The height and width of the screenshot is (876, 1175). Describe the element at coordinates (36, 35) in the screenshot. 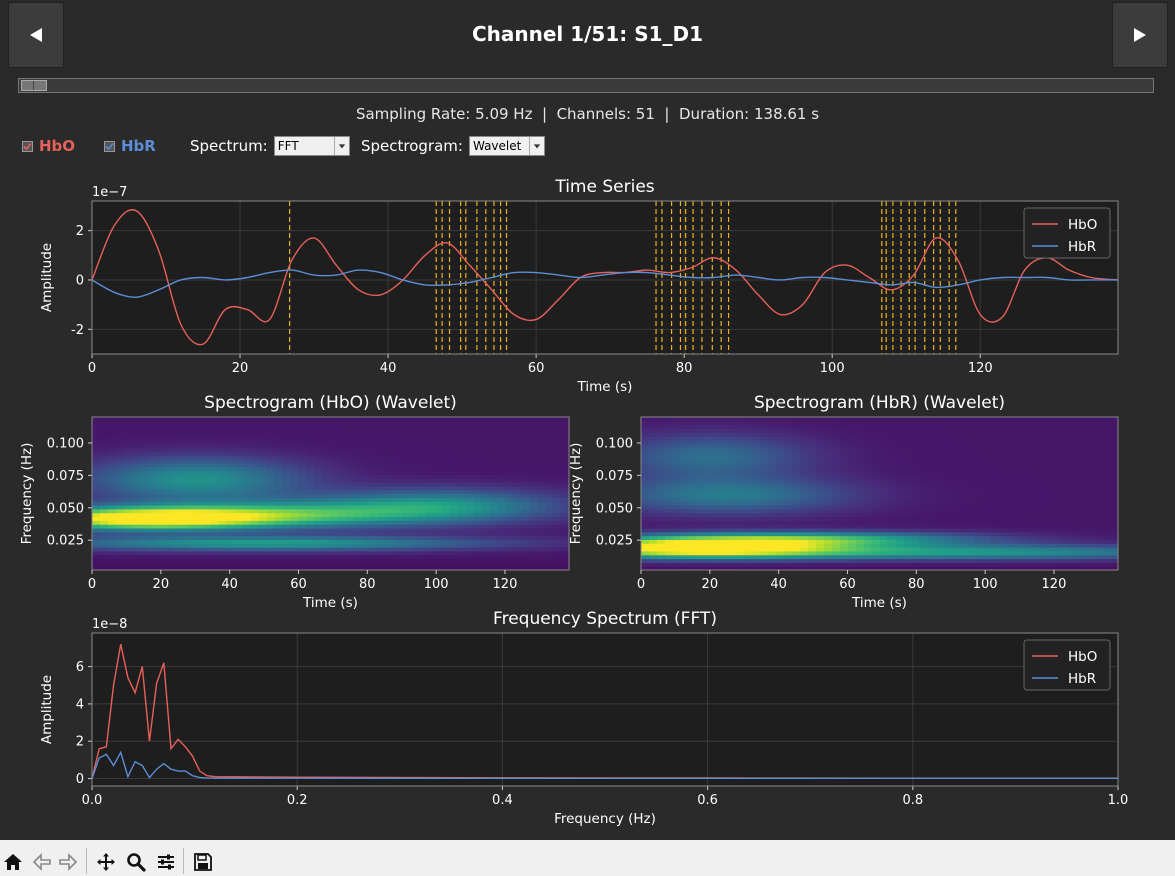

I see `previous-channel-button` at that location.